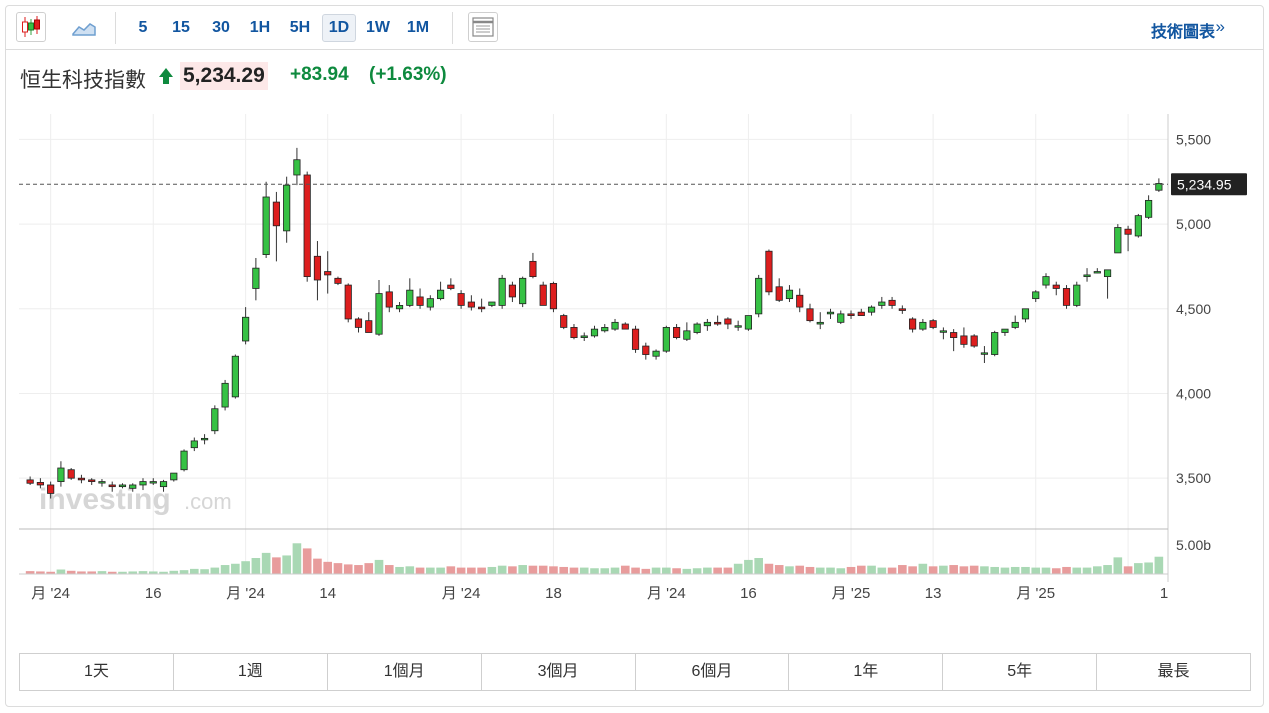 The height and width of the screenshot is (713, 1269). I want to click on chart-toolbar: 5 15 30 1H 5H 1D 1W 1M 技術圖表 », so click(634, 28).